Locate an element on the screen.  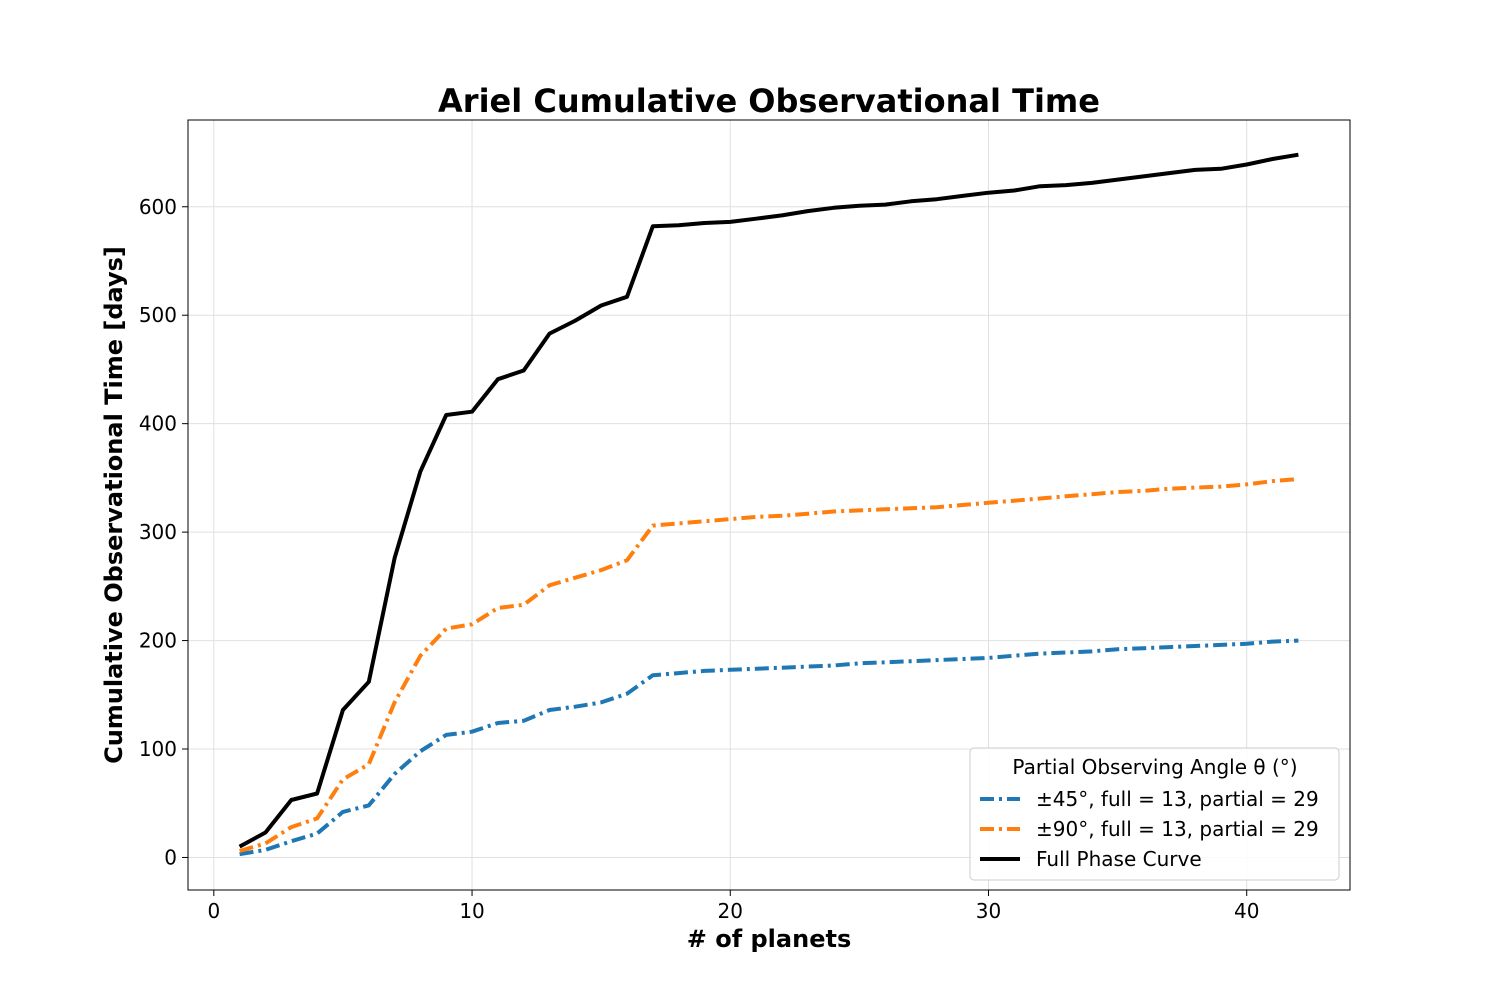
y-tick-label: 300 is located at coordinates (158, 532).